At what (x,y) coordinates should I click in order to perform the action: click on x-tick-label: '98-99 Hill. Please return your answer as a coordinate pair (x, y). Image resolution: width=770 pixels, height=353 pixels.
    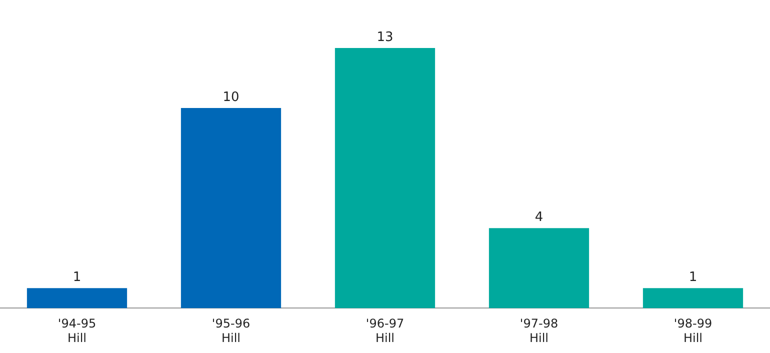
    Looking at the image, I should click on (693, 330).